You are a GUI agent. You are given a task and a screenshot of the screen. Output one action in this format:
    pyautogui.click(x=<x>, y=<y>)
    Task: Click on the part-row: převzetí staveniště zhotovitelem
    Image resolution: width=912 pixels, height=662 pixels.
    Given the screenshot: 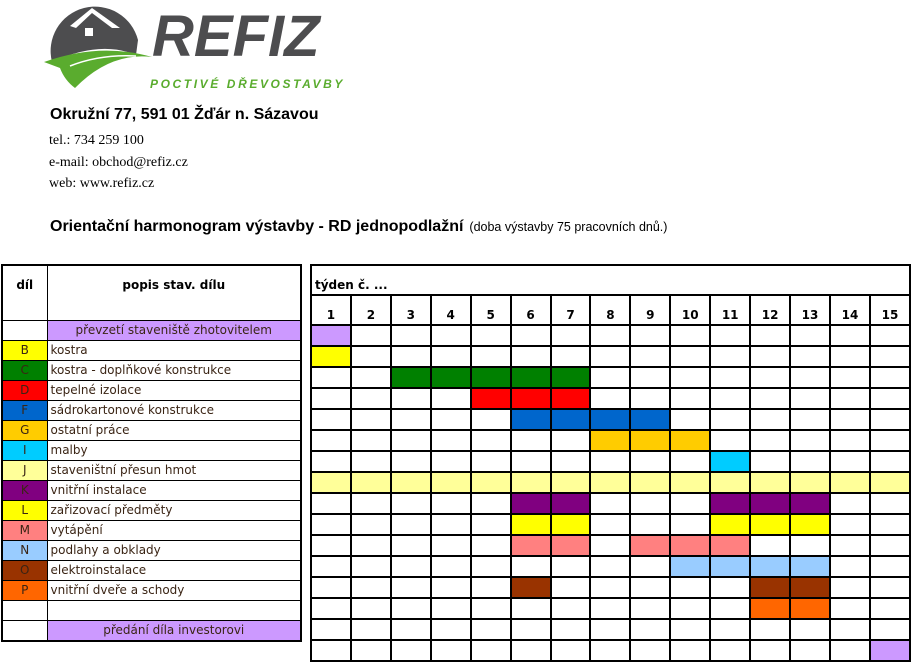 What is the action you would take?
    pyautogui.click(x=151, y=330)
    